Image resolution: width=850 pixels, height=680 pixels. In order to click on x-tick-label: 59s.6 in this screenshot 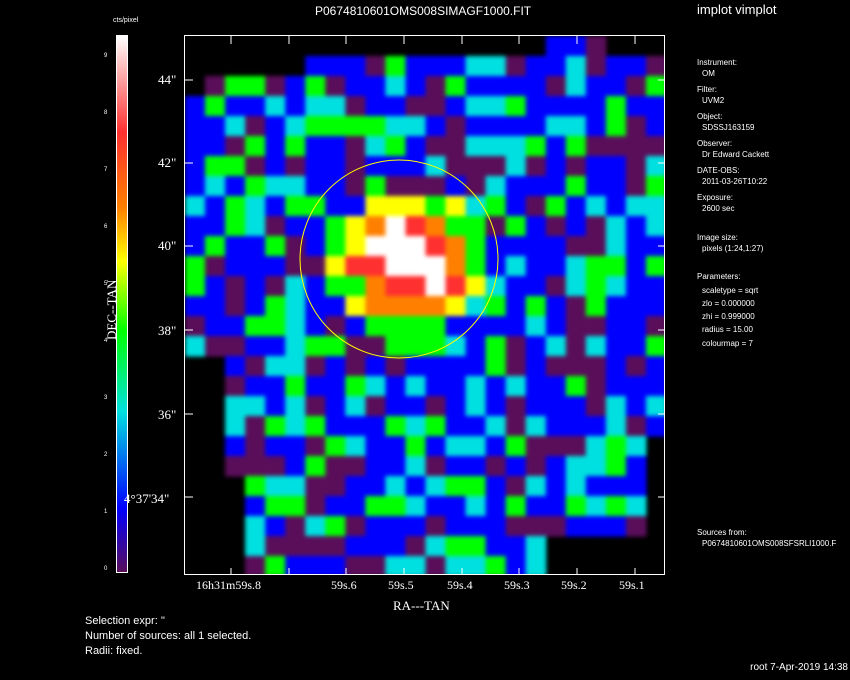, I will do `click(344, 585)`.